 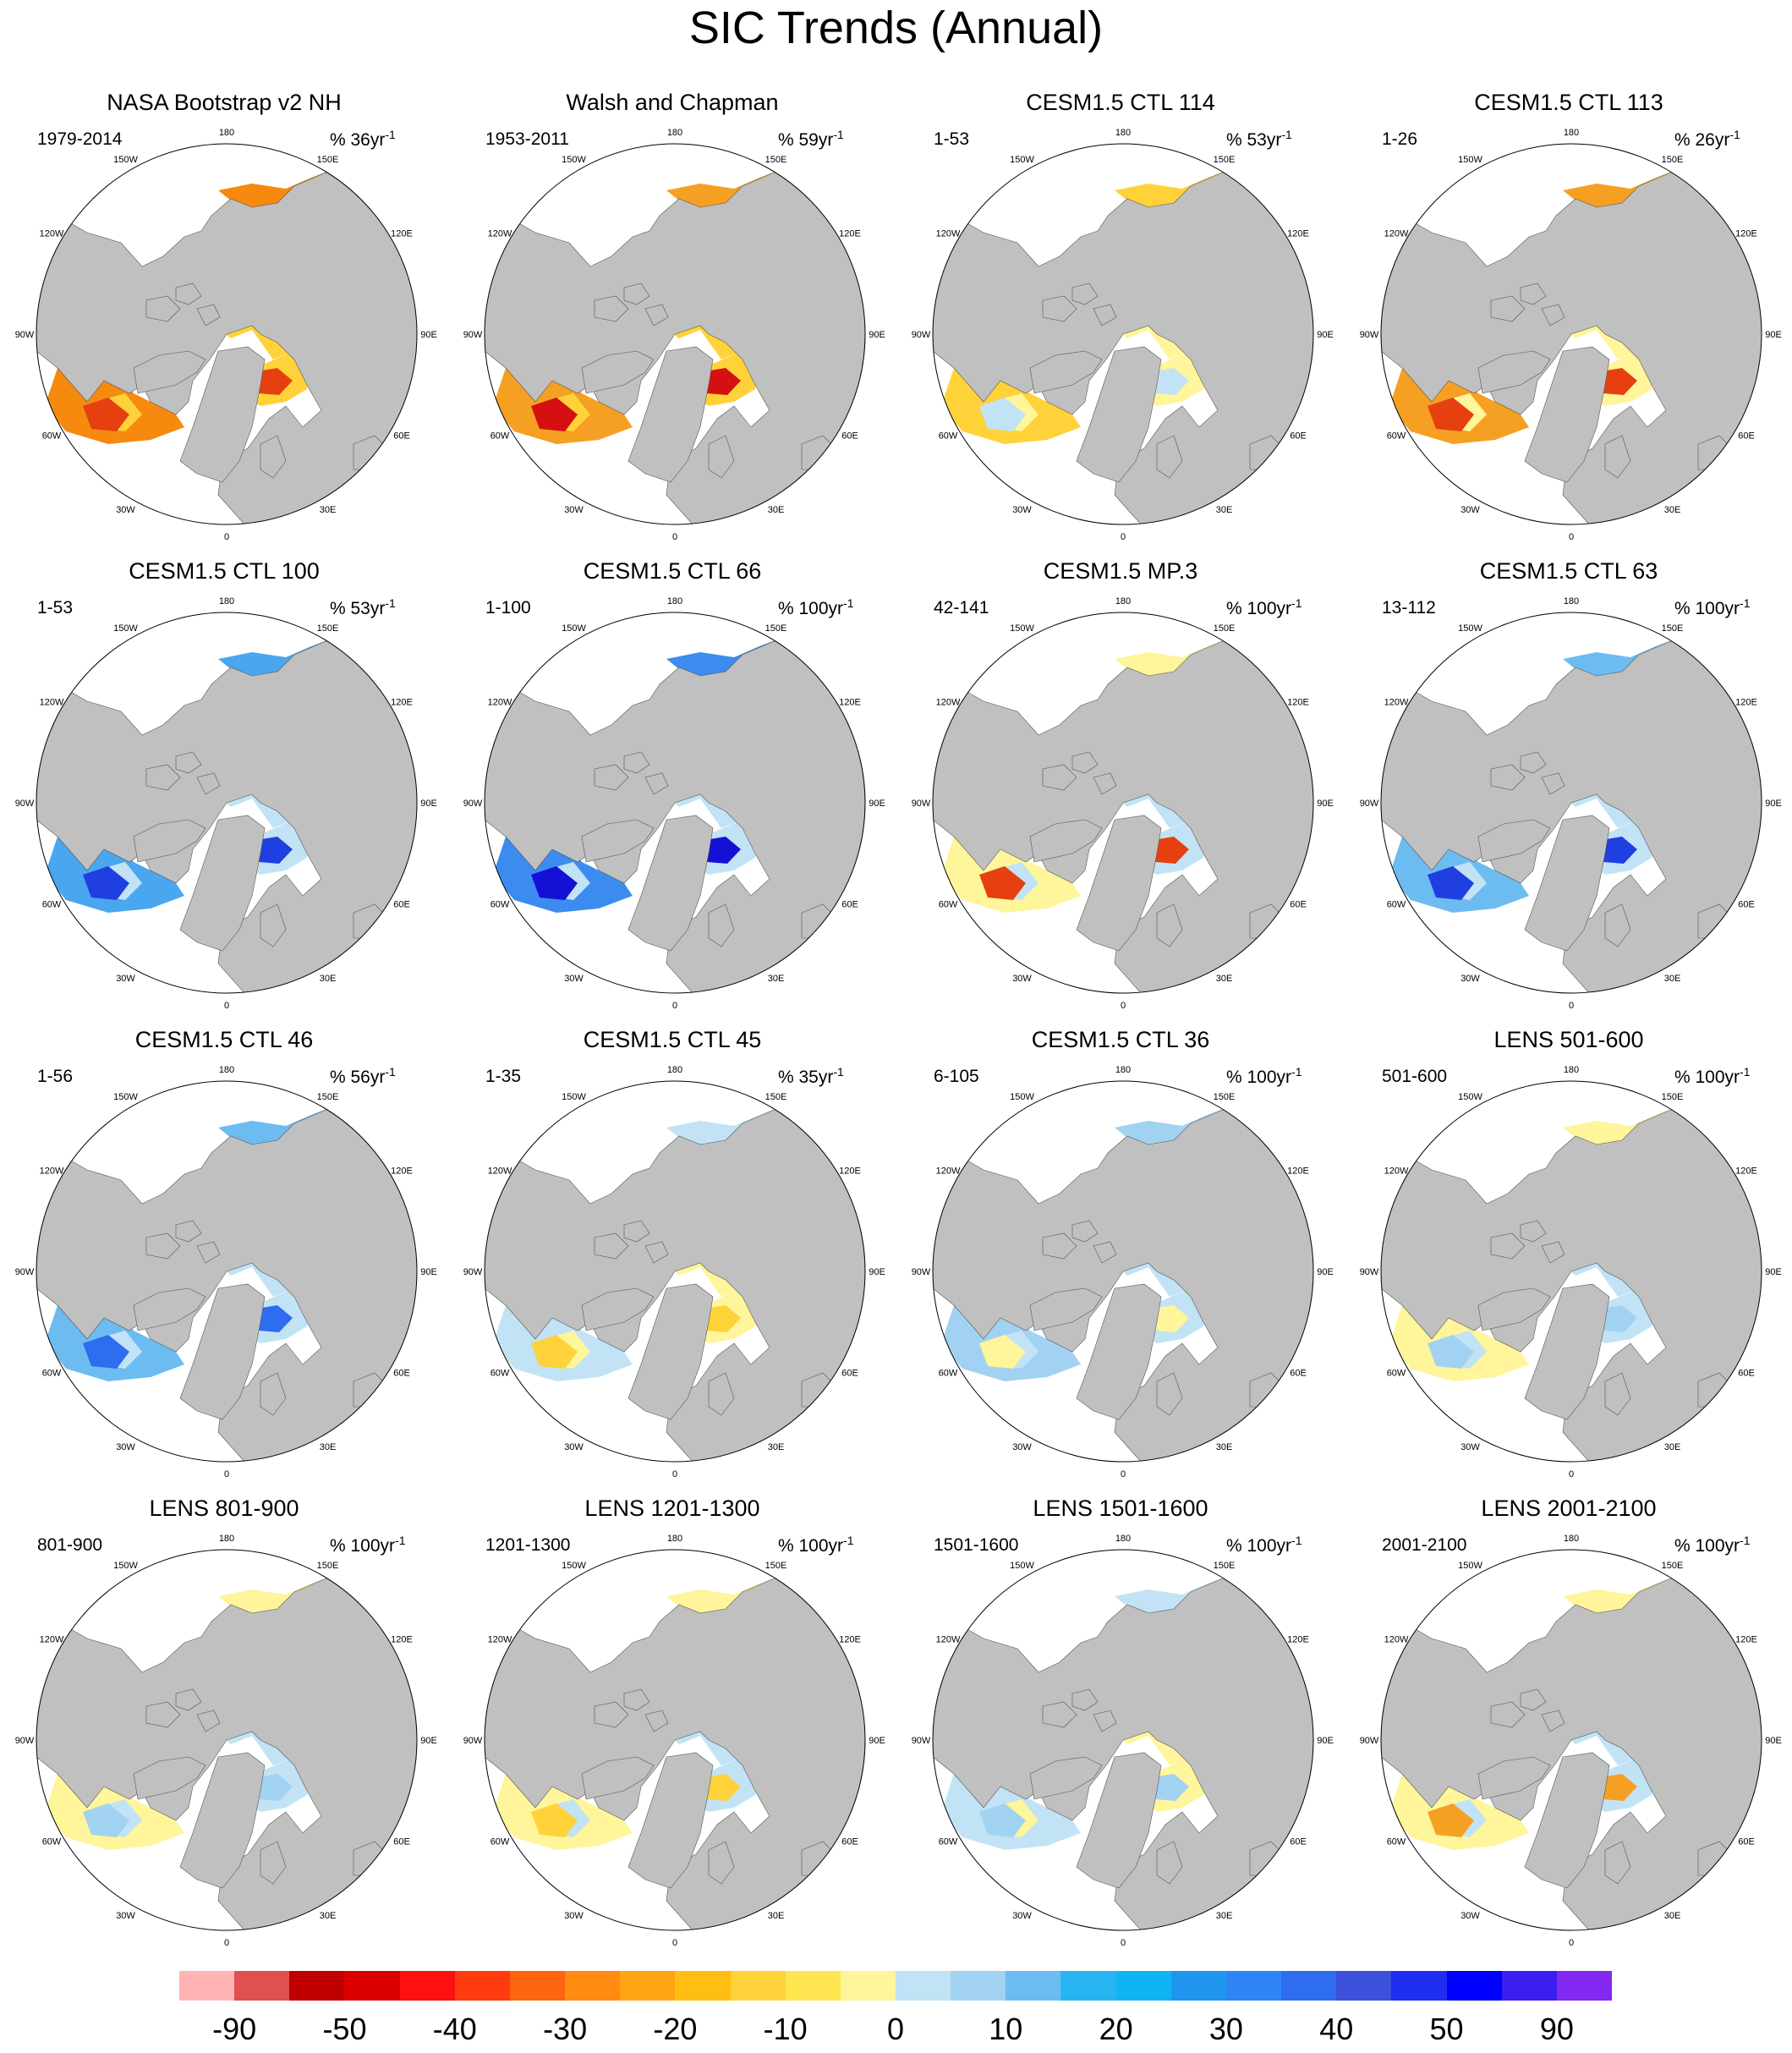 What do you see at coordinates (56, 608) in the screenshot?
I see `panel-period: 1-53` at bounding box center [56, 608].